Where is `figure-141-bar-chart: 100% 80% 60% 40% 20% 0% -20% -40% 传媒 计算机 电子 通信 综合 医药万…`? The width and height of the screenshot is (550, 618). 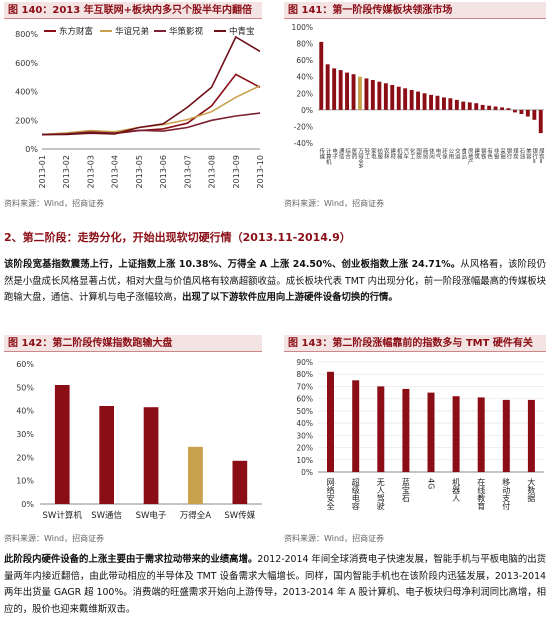 figure-141-bar-chart: 100% 80% 60% 40% 20% 0% -20% -40% 传媒 计算机 电子 通信 综合 医药万… is located at coordinates (418, 96).